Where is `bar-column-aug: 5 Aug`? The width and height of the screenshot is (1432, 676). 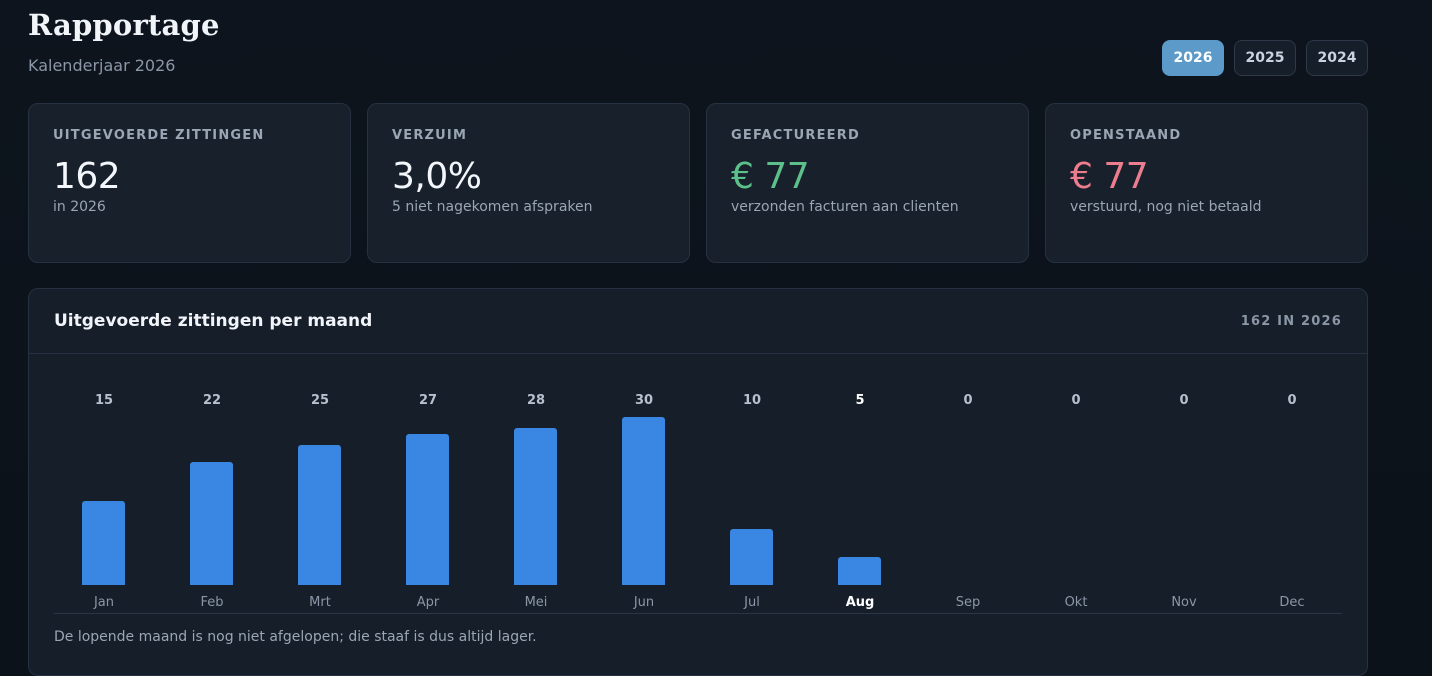 bar-column-aug: 5 Aug is located at coordinates (860, 501).